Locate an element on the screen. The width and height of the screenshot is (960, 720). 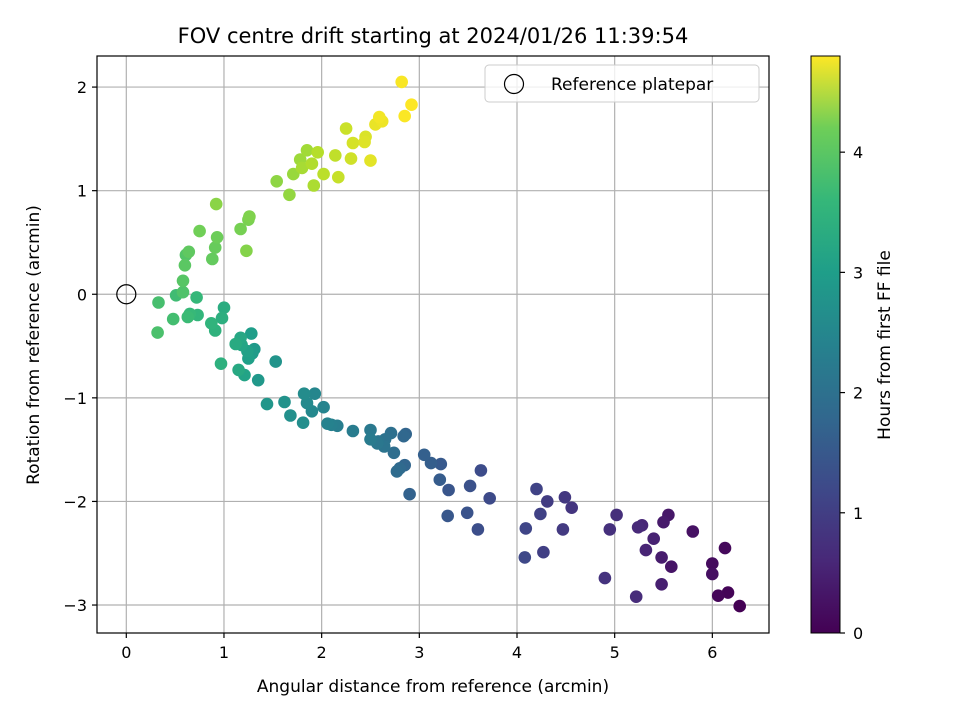
y-tick-label: 1 is located at coordinates (82, 191).